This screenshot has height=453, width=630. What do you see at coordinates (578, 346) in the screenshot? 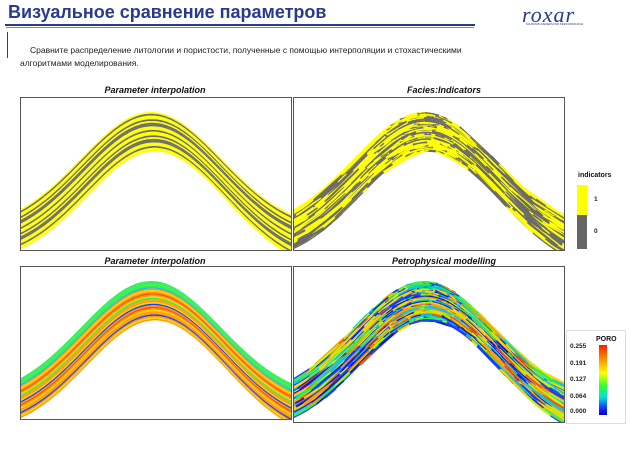
I see `poro-tick-0: 0.255` at bounding box center [578, 346].